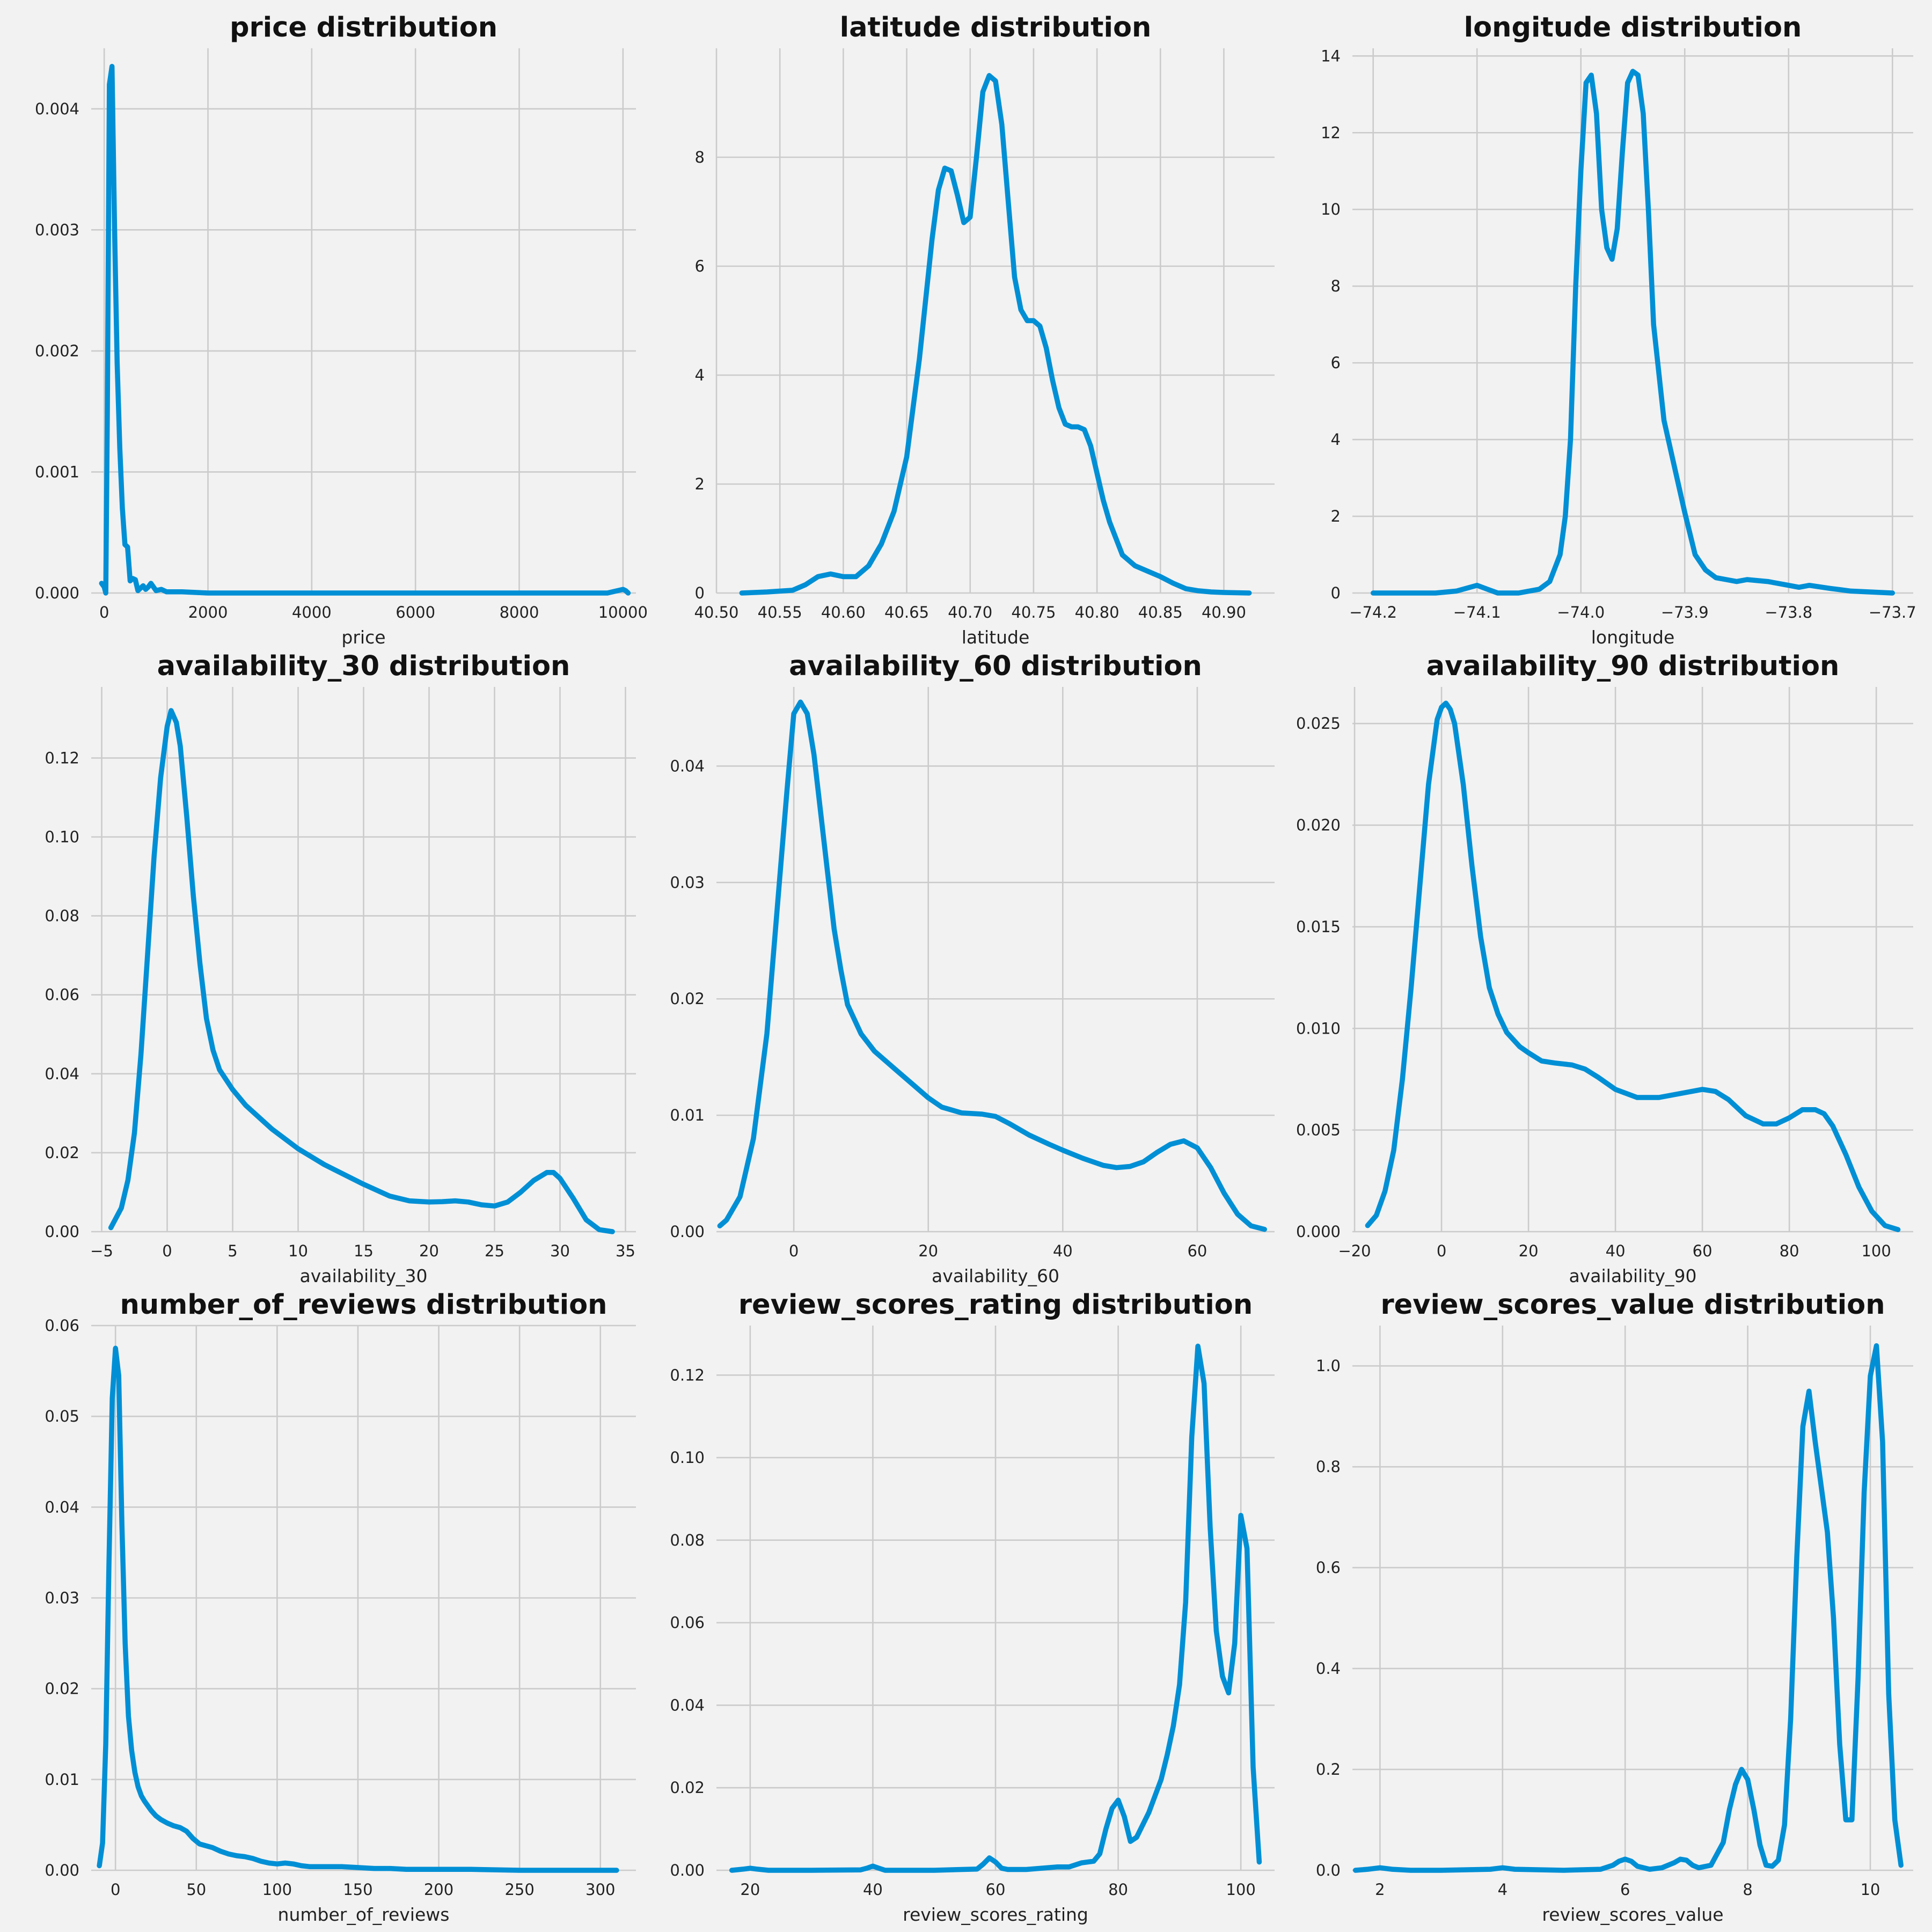 This screenshot has height=1932, width=1932. I want to click on y-tick-label: 10, so click(1331, 209).